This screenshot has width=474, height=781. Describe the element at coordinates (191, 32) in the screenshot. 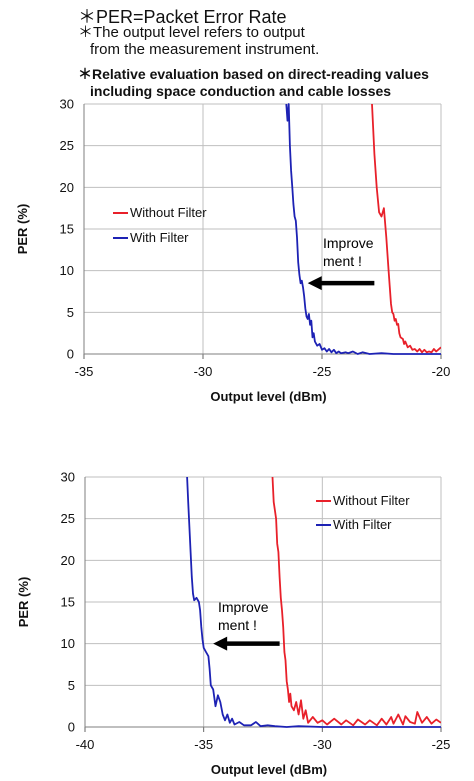

I see `note-output-level-line1: ＊The output level refers to output` at that location.